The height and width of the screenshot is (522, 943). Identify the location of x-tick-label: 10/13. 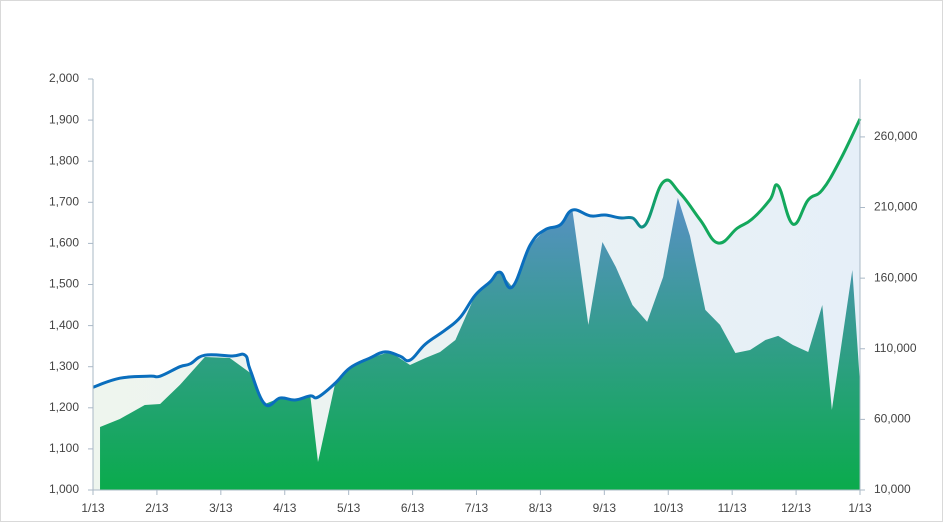
(668, 508).